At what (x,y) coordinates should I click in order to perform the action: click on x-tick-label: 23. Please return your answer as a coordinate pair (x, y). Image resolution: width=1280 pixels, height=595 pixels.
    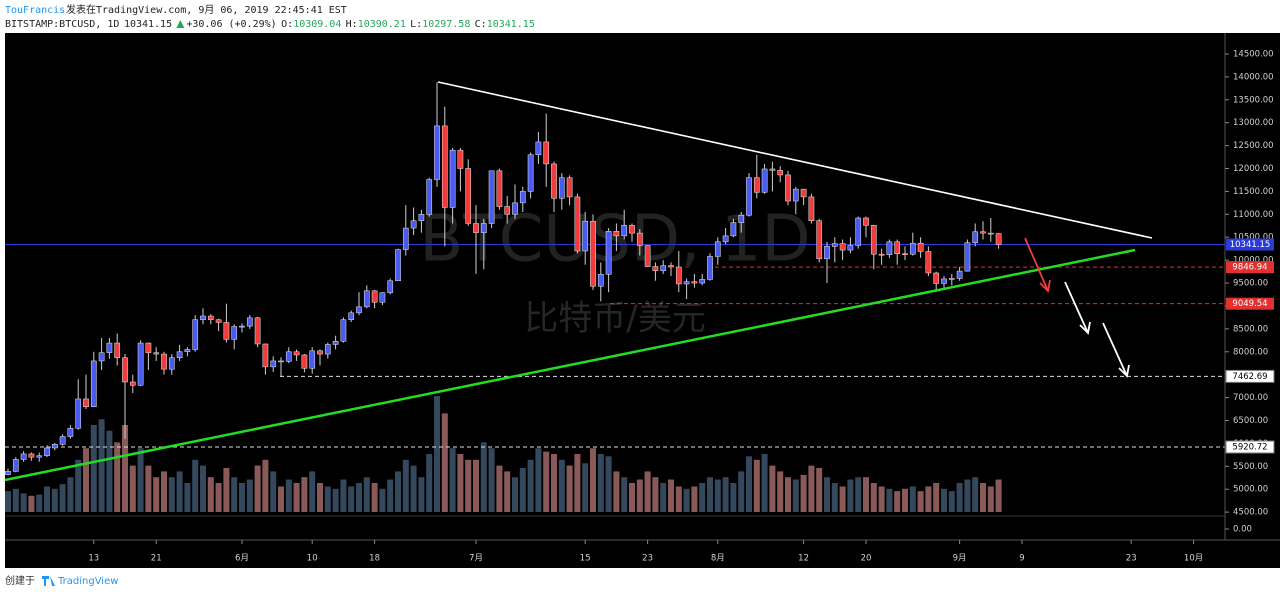
    Looking at the image, I should click on (1131, 559).